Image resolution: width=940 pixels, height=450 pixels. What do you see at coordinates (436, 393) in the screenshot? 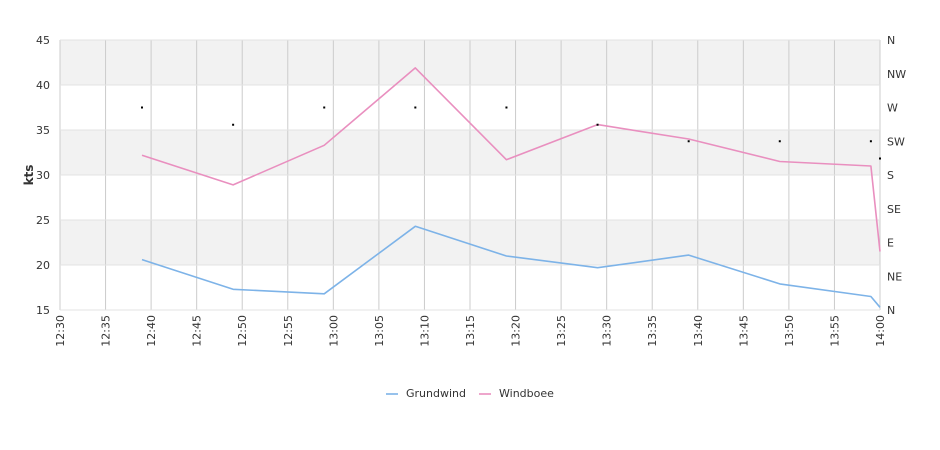
I see `legend-label: Grundwind` at bounding box center [436, 393].